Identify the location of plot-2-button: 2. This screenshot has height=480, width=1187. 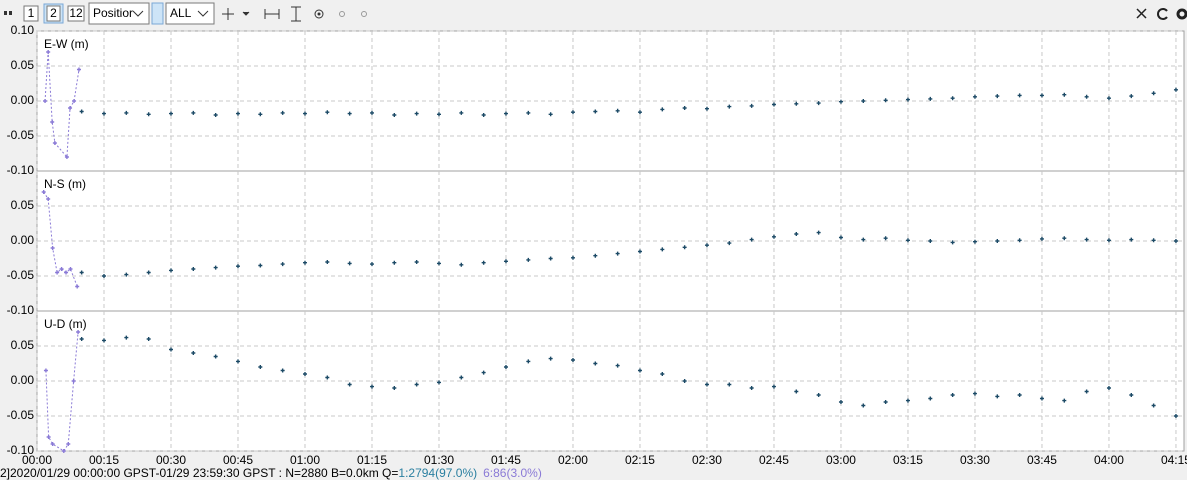
(53, 13).